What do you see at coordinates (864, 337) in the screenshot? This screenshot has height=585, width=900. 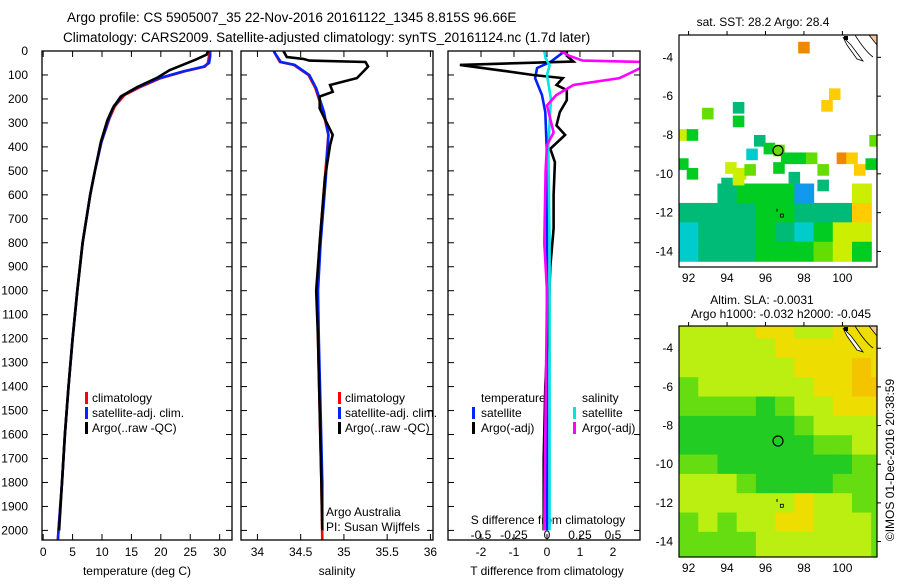 I see `coastline` at bounding box center [864, 337].